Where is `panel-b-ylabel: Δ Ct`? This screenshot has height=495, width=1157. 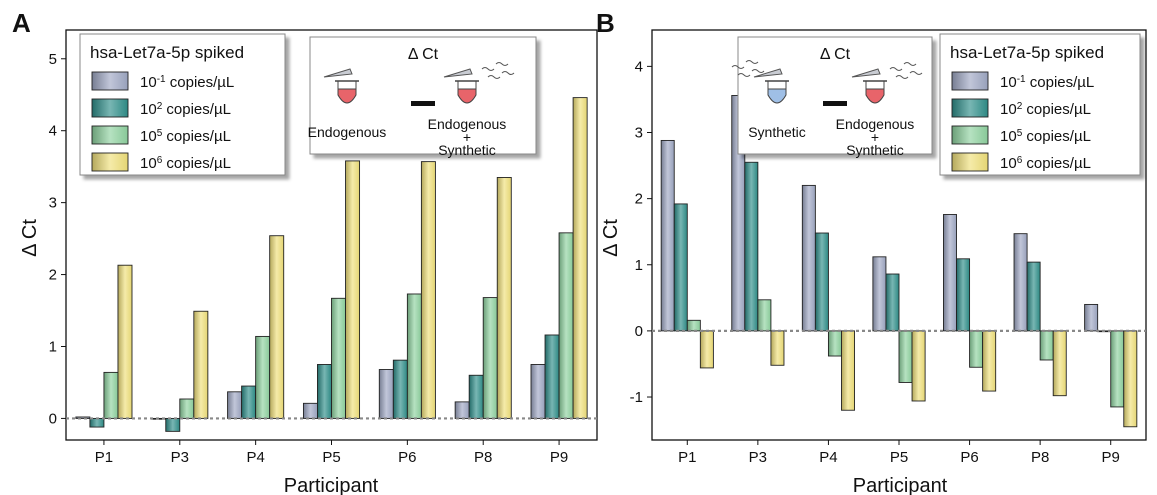 panel-b-ylabel: Δ Ct is located at coordinates (611, 238).